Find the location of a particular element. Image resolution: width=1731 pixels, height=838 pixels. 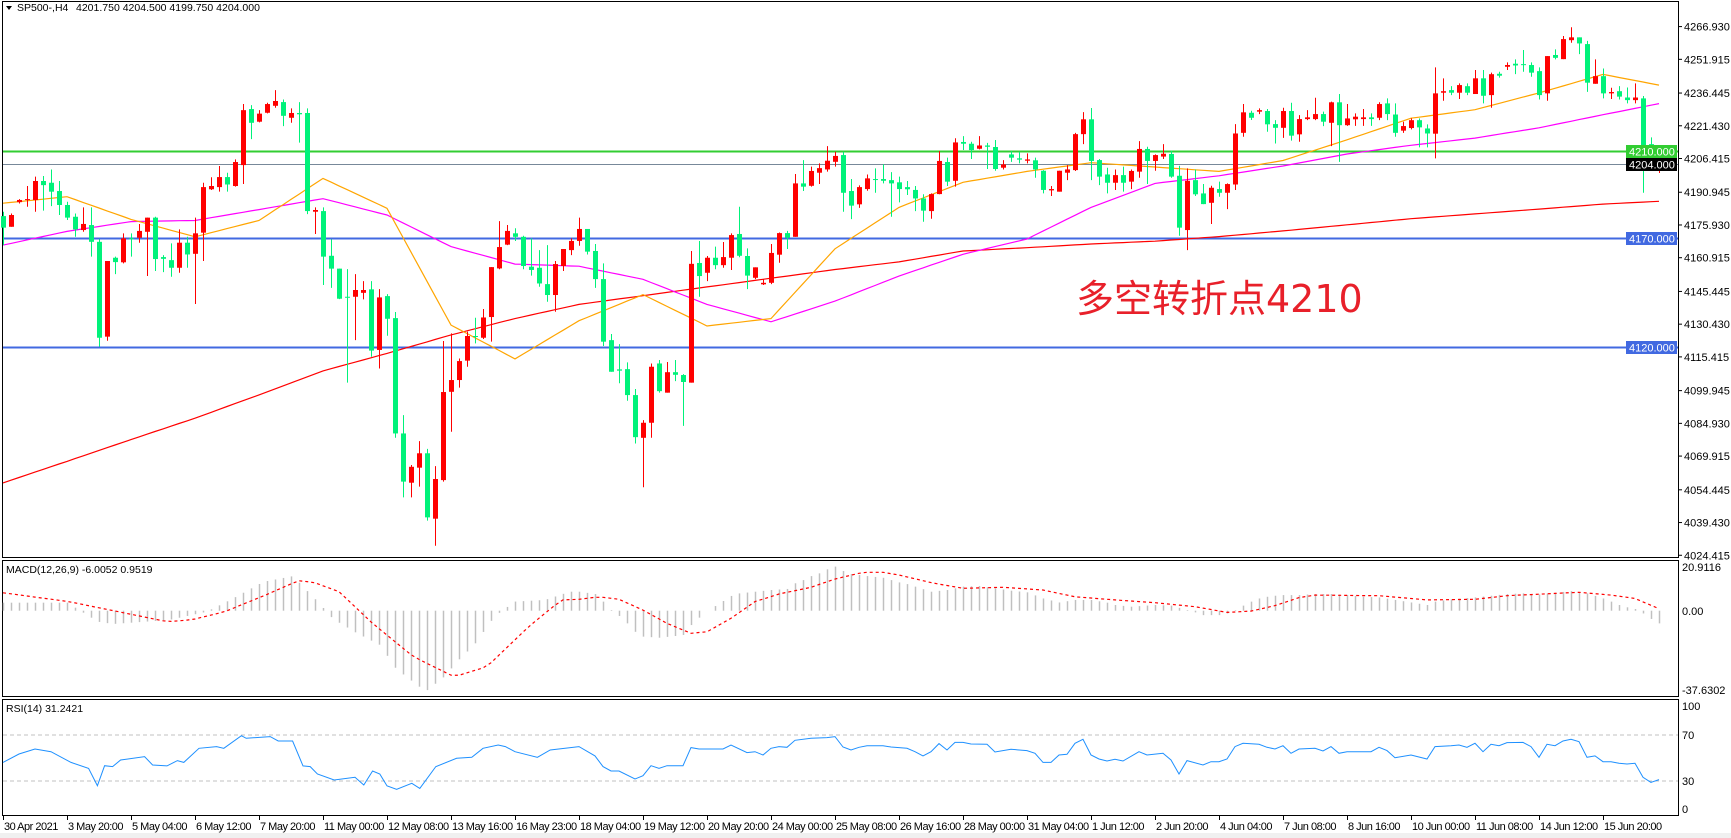

rsi-series is located at coordinates (840, 762).